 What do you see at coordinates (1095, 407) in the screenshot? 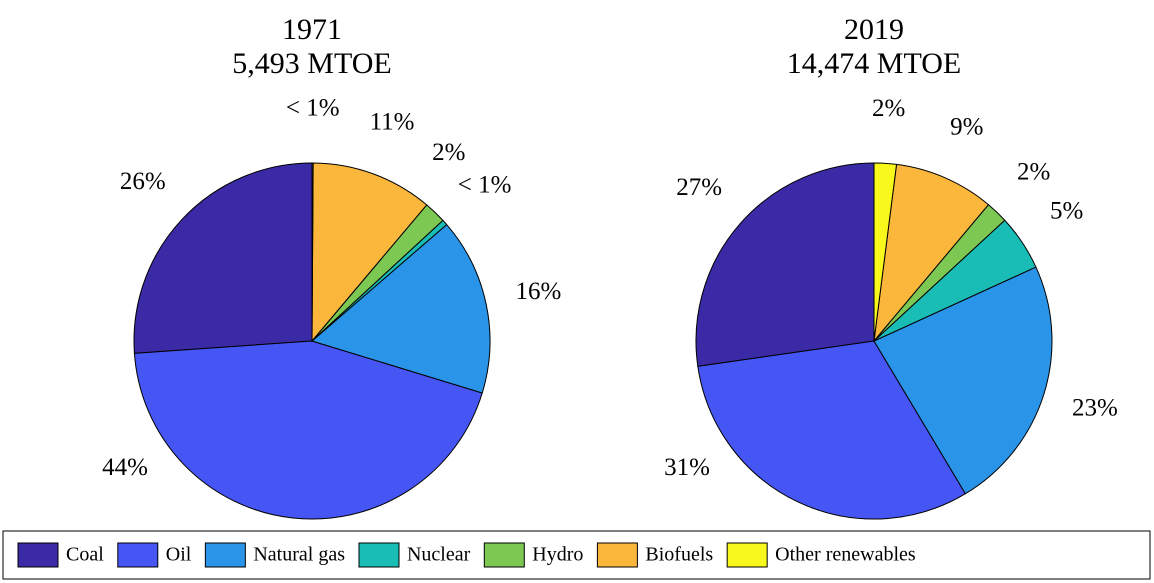
I see `data-label: 23%` at bounding box center [1095, 407].